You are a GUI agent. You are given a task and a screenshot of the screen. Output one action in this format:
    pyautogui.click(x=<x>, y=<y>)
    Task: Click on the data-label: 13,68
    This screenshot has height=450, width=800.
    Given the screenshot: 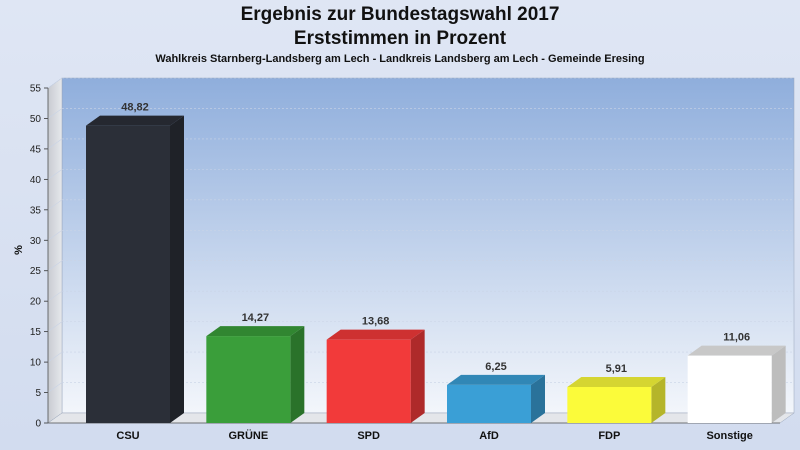 What is the action you would take?
    pyautogui.click(x=376, y=322)
    